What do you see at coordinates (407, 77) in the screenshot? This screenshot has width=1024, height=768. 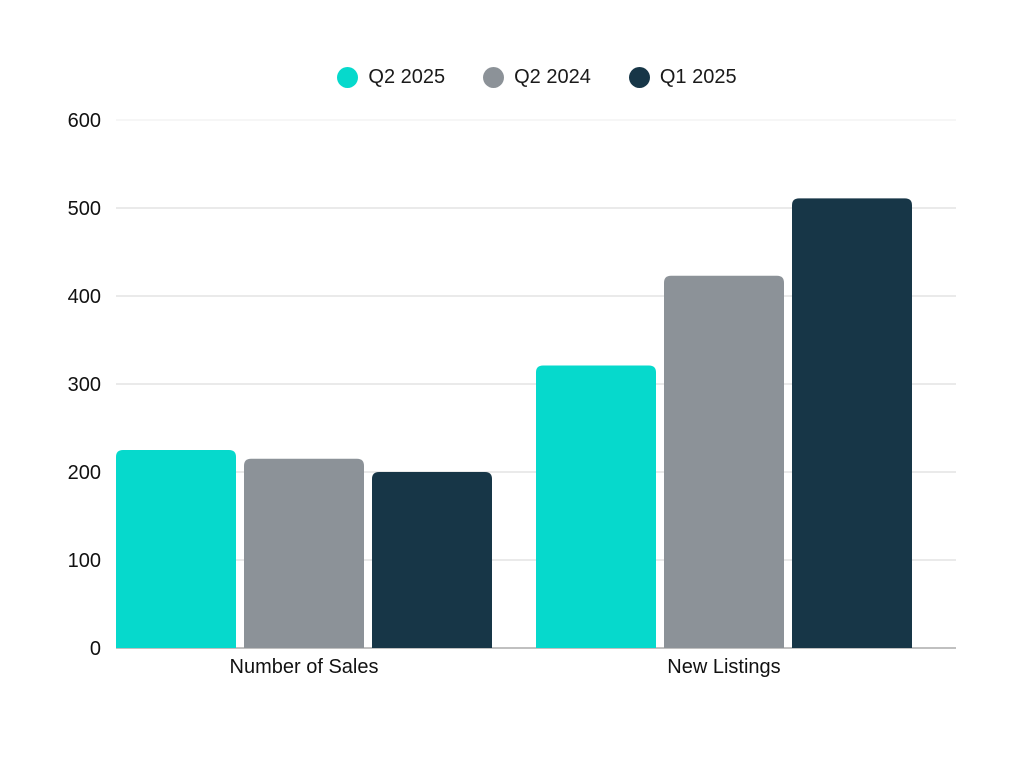 I see `legend-label-q2-2025: Q2 2025` at bounding box center [407, 77].